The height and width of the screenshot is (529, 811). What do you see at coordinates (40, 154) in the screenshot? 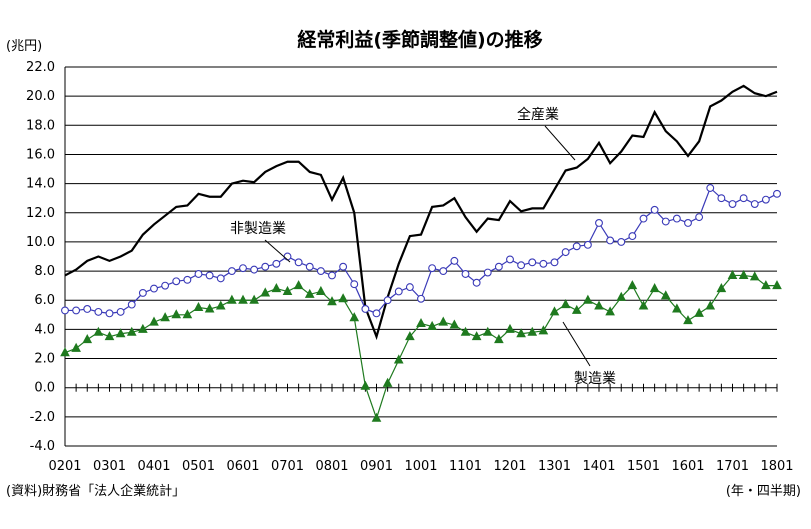
I see `y-tick-label: 16.0` at bounding box center [40, 154].